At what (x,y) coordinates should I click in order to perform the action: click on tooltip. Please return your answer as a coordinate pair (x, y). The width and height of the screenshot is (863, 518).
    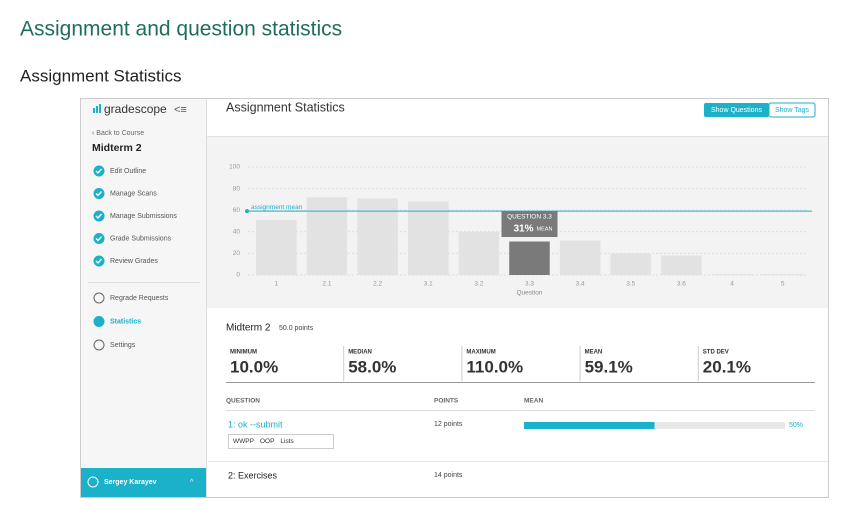
    Looking at the image, I should click on (529, 224).